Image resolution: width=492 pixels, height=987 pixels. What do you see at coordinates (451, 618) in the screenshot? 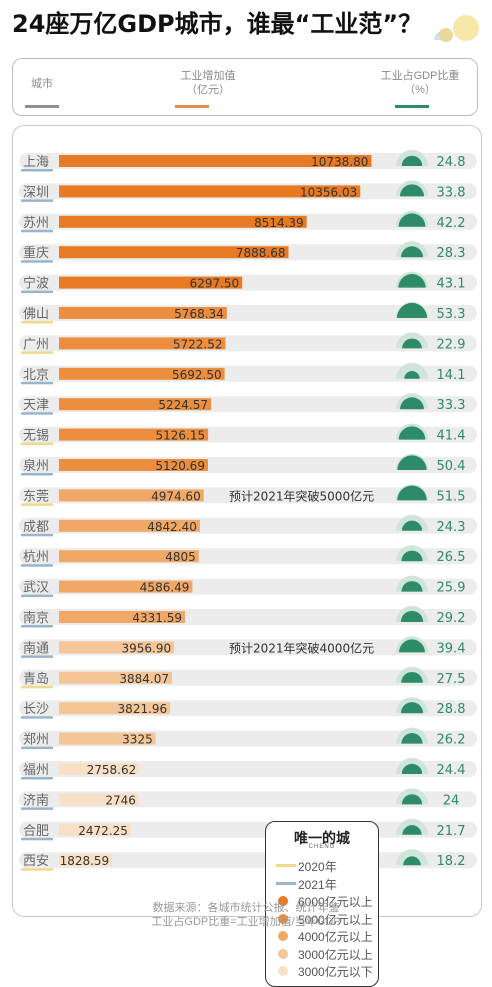
I see `ratio-label: 29.2` at bounding box center [451, 618].